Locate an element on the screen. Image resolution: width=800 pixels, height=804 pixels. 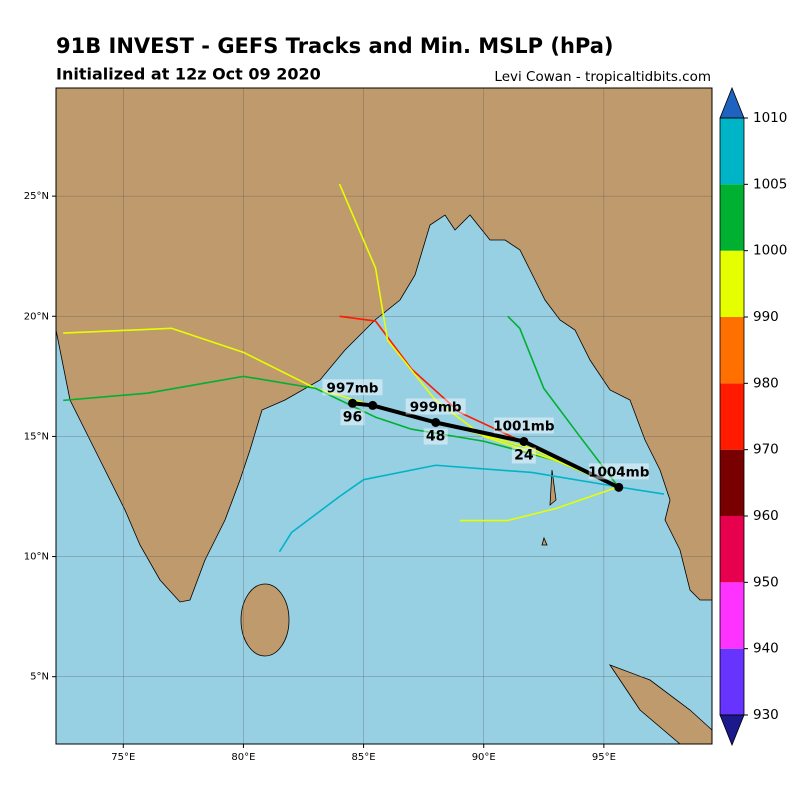
mslp-label: 997mb is located at coordinates (353, 388).